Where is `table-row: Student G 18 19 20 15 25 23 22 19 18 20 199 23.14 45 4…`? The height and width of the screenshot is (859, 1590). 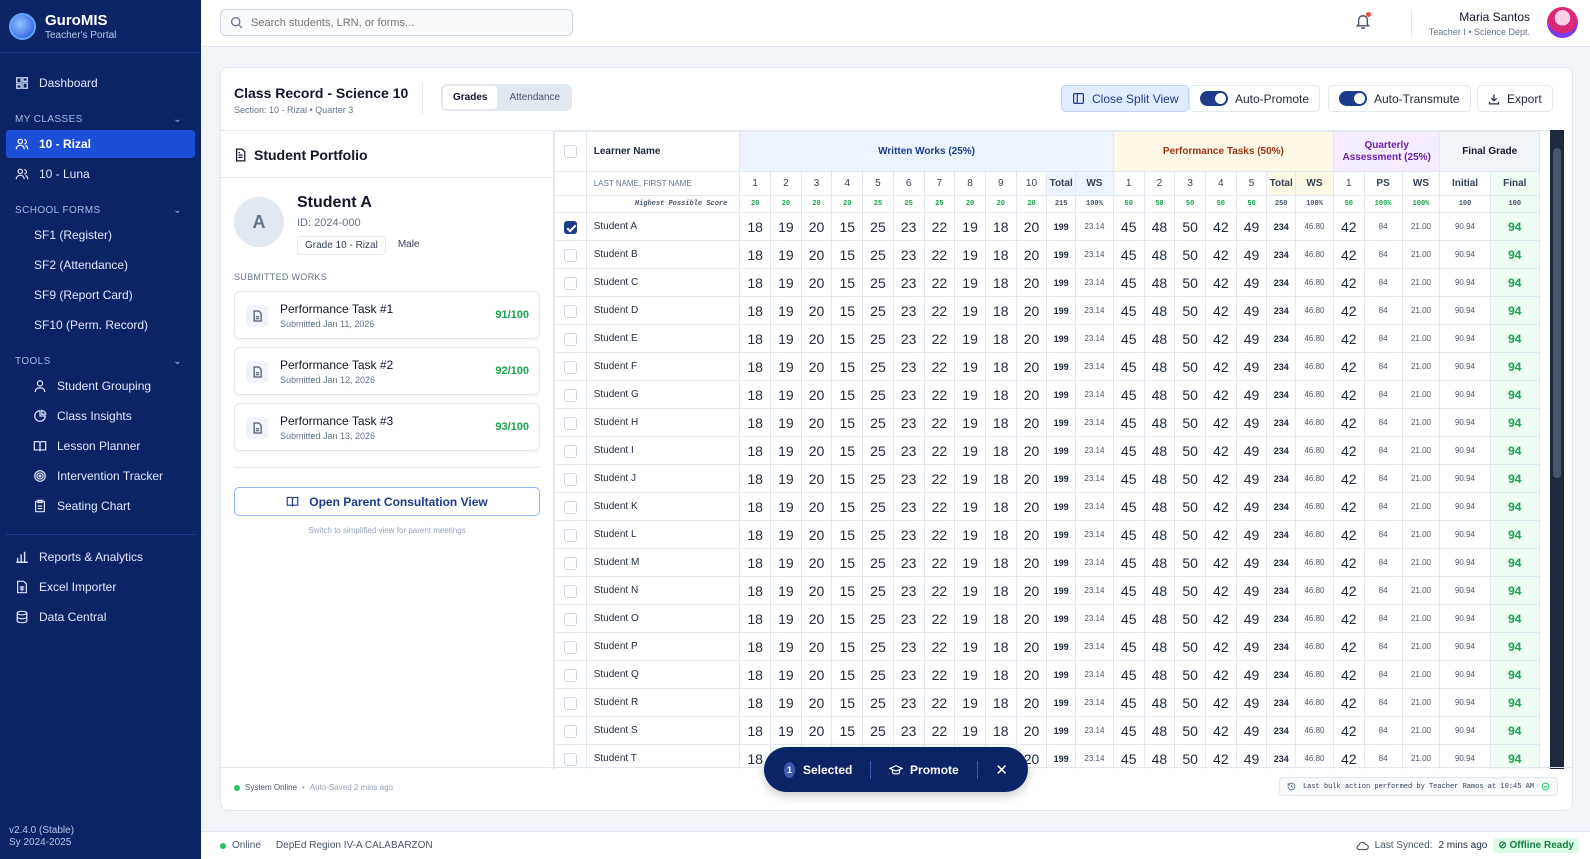 table-row: Student G 18 19 20 15 25 23 22 19 18 20 199 23.14 45 4… is located at coordinates (1047, 394).